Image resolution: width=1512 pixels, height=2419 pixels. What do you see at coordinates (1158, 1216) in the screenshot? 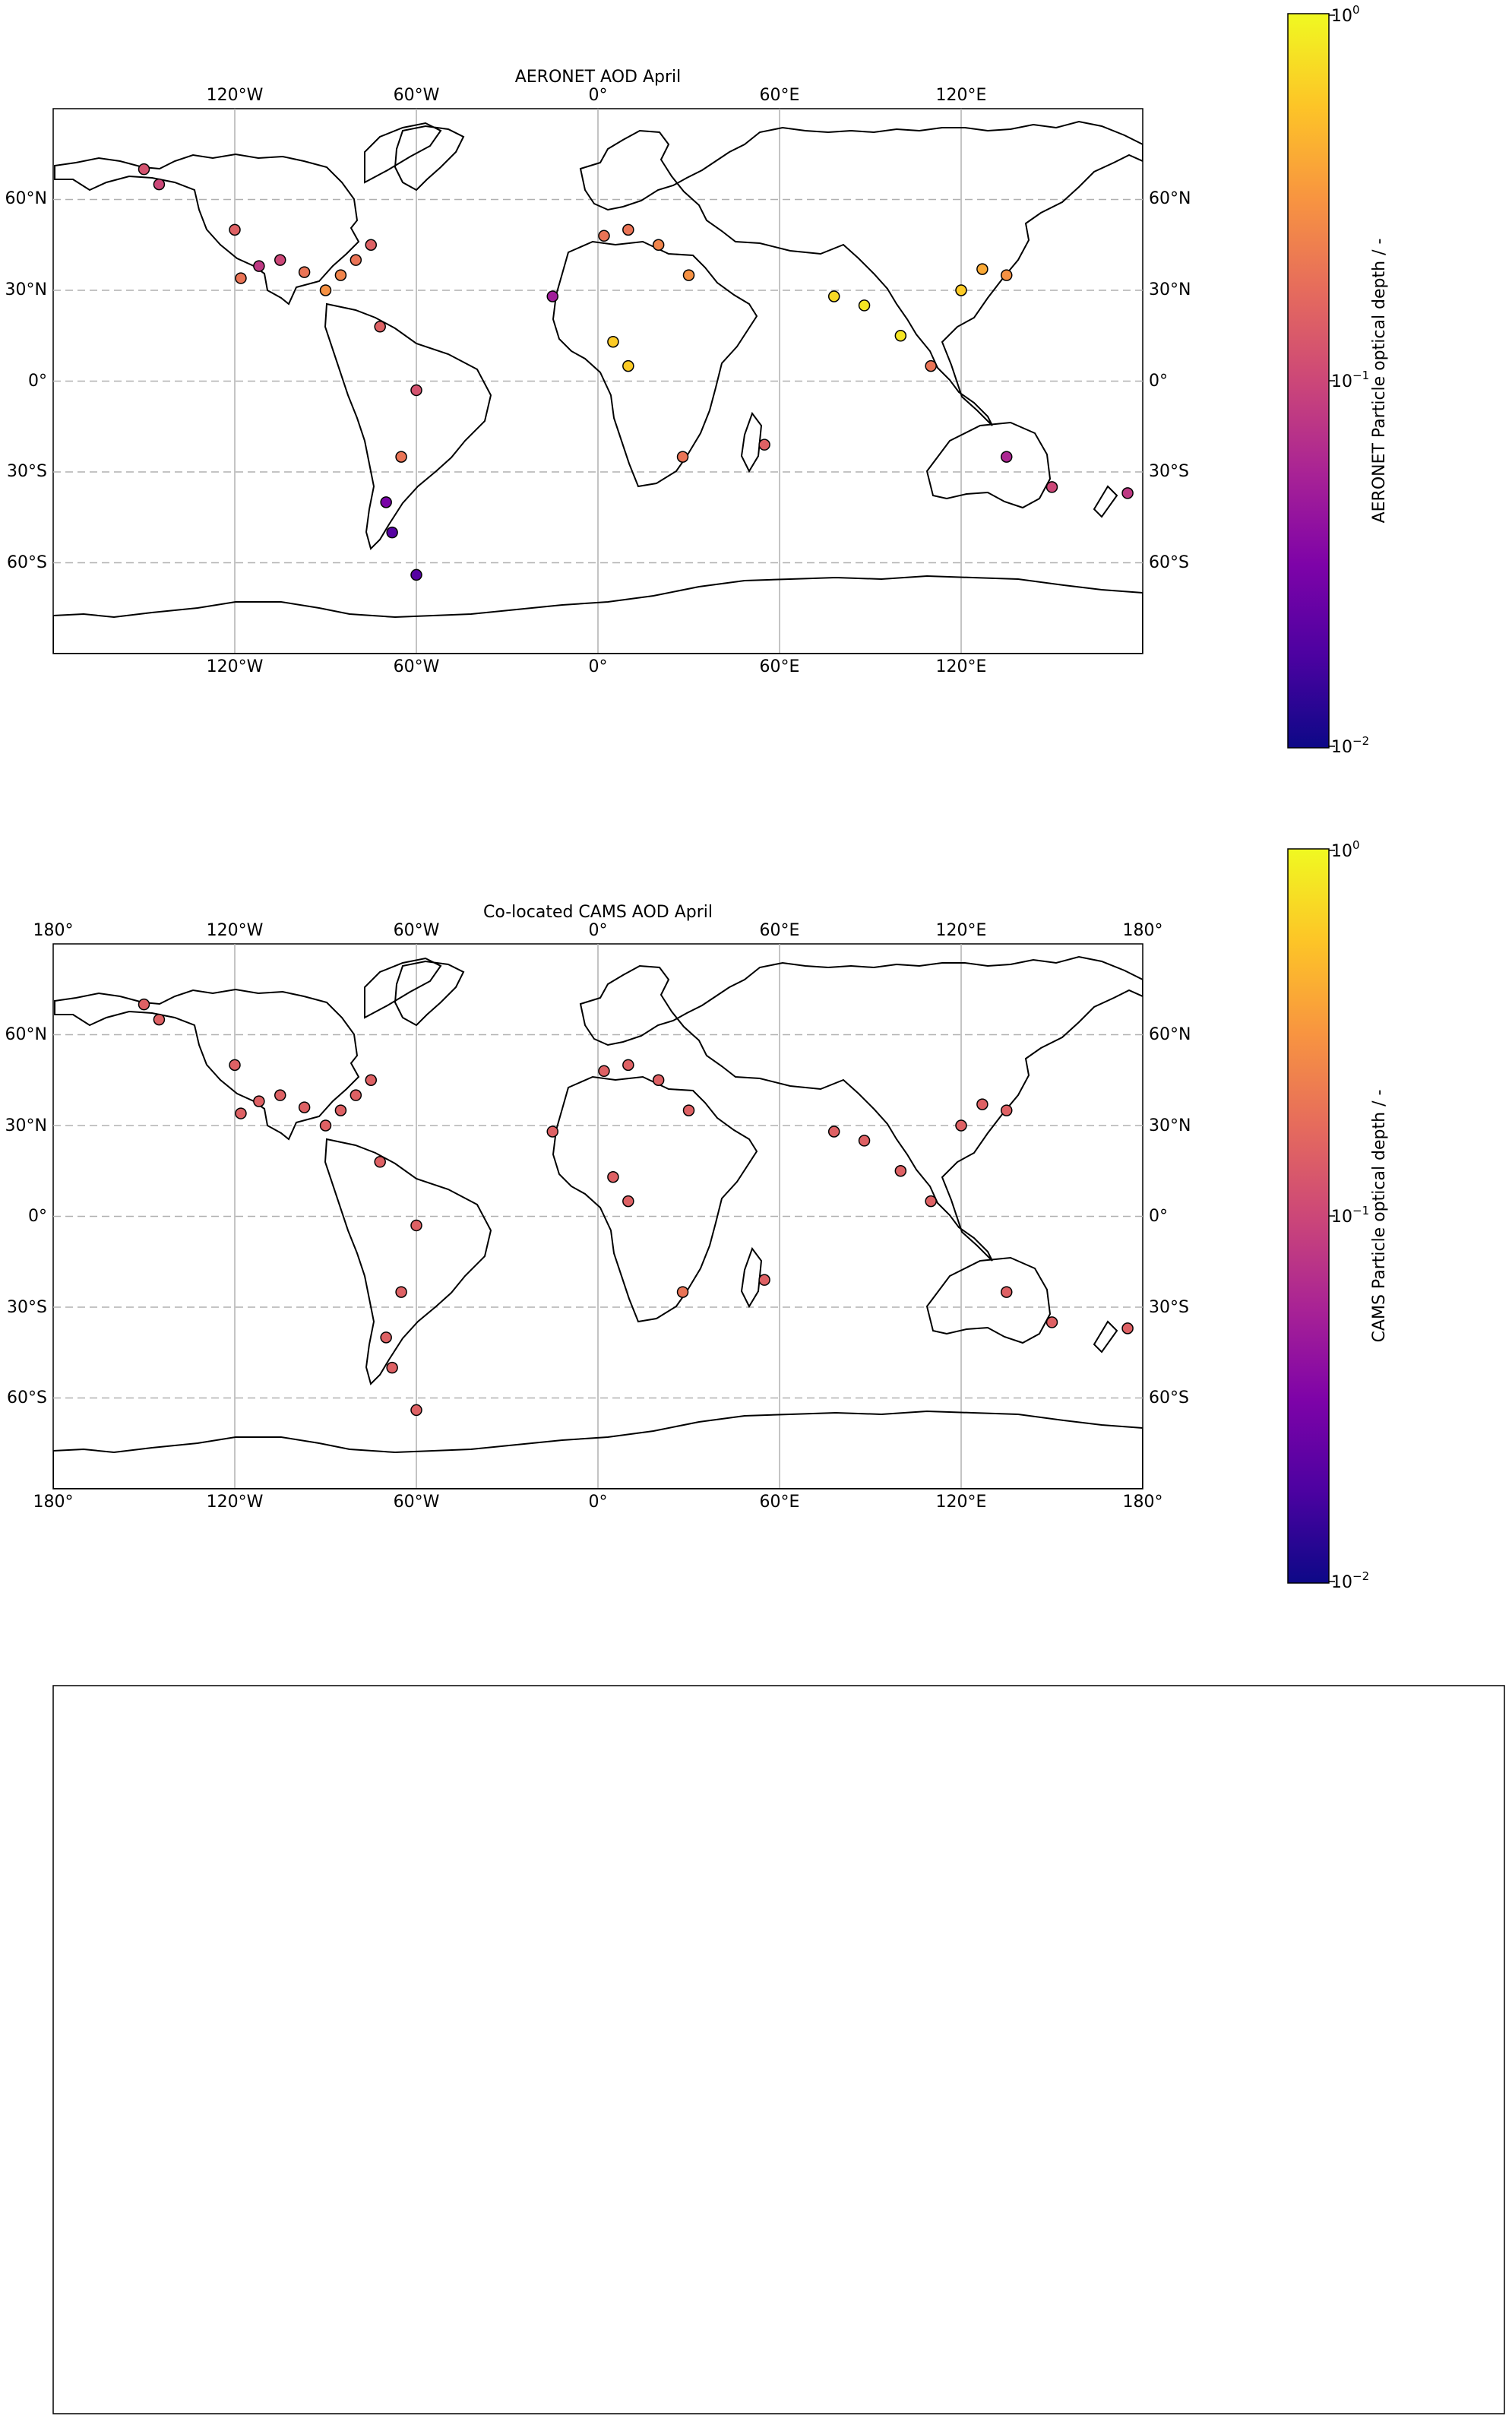
I see `right-lat-tick: 0°` at bounding box center [1158, 1216].